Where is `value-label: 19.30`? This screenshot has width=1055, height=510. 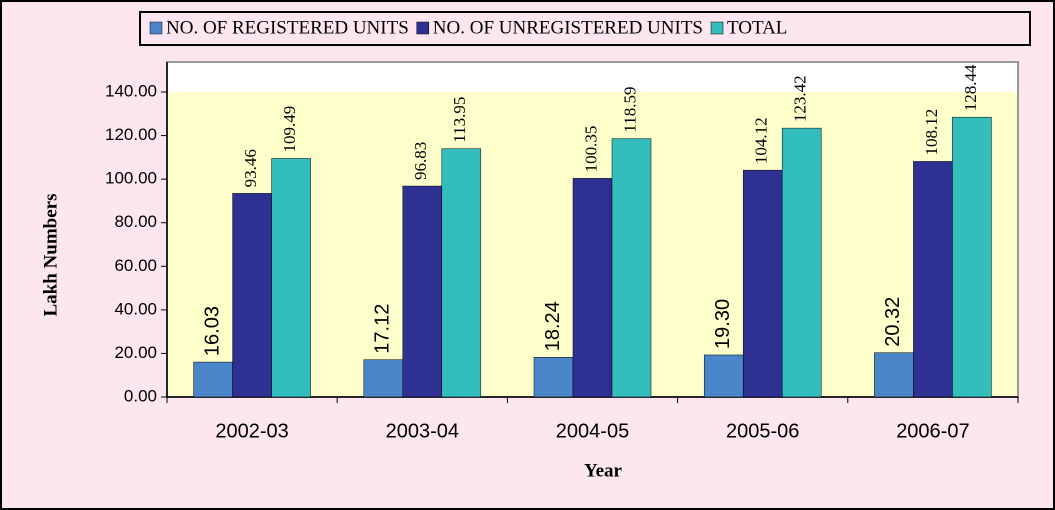
value-label: 19.30 is located at coordinates (723, 324).